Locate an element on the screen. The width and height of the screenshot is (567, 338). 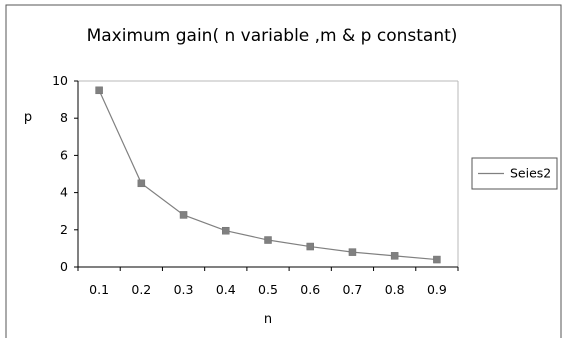
x-axis-title: n is located at coordinates (268, 319).